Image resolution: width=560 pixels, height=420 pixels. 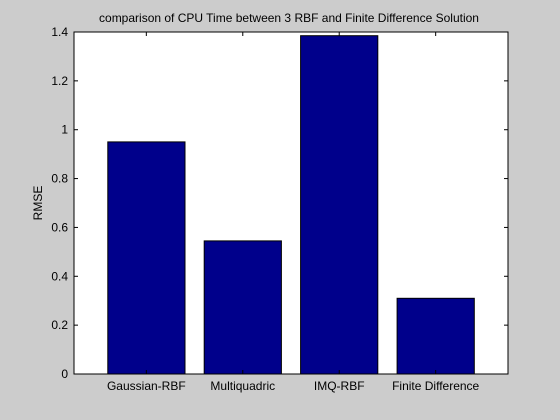 What do you see at coordinates (59, 276) in the screenshot?
I see `y-tick-label: 0.4` at bounding box center [59, 276].